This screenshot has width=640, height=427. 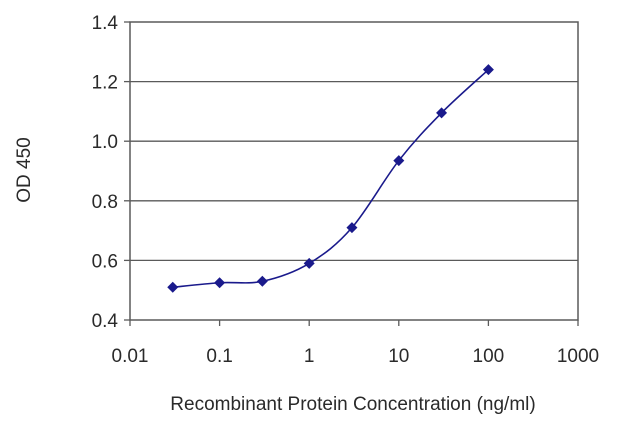 I want to click on x-tick-label: 100, so click(x=489, y=356).